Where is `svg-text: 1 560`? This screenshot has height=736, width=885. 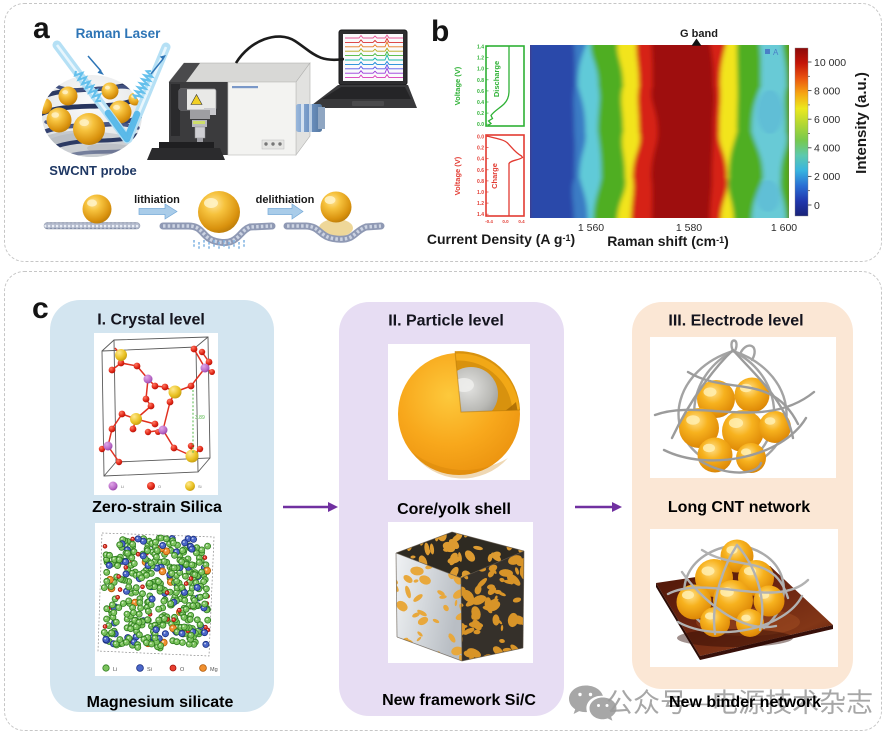 svg-text: 1 560 is located at coordinates (591, 228).